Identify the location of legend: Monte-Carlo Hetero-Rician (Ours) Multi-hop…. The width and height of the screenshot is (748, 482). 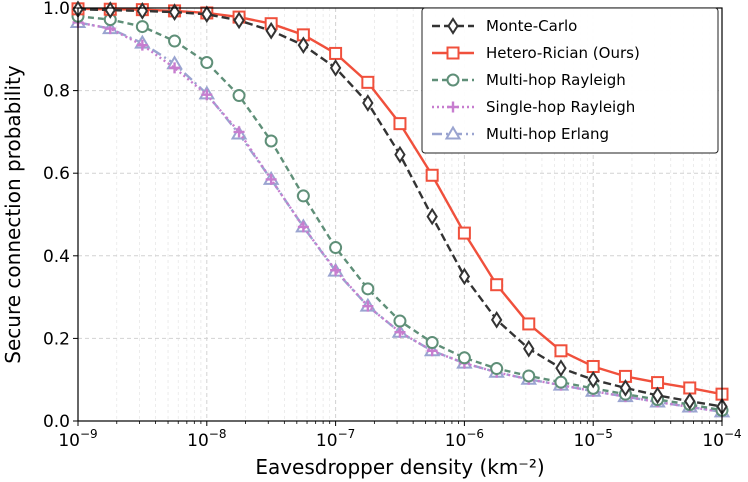
(570, 80).